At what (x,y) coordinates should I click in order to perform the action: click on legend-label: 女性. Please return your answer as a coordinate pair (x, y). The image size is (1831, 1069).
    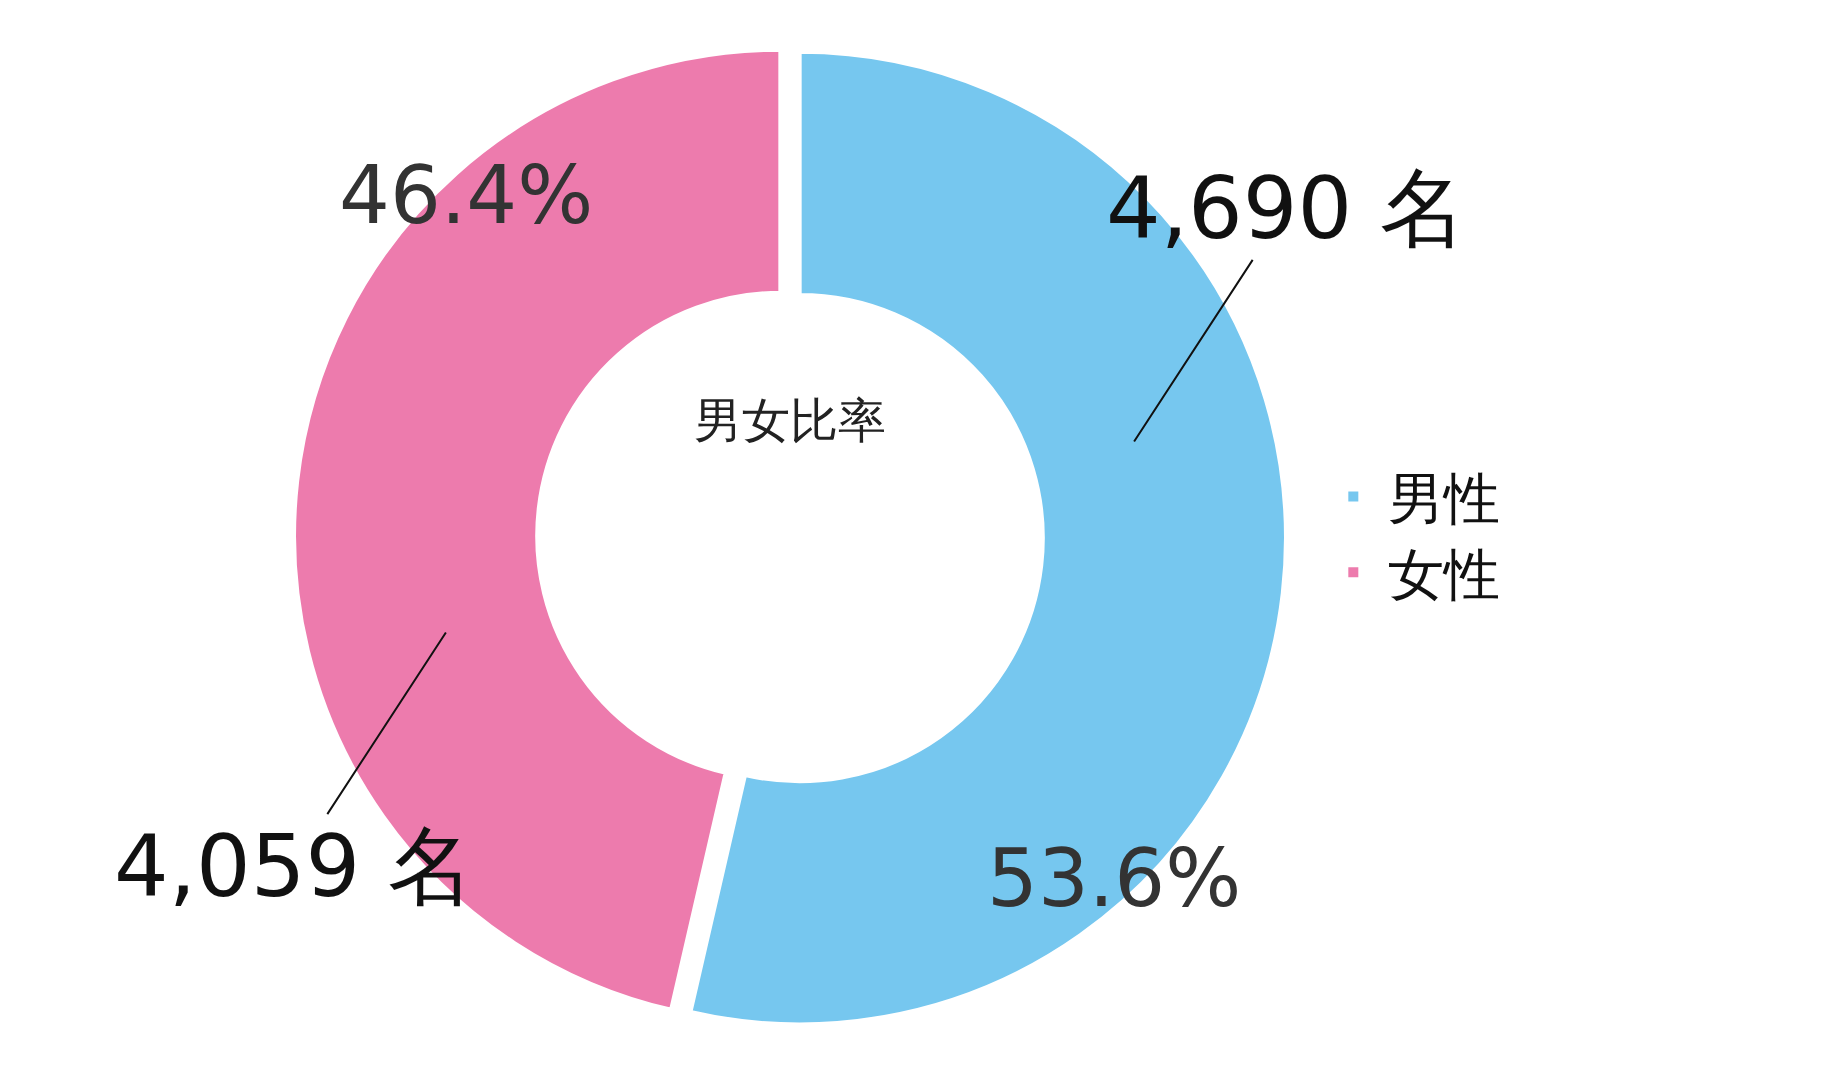
    Looking at the image, I should click on (1444, 575).